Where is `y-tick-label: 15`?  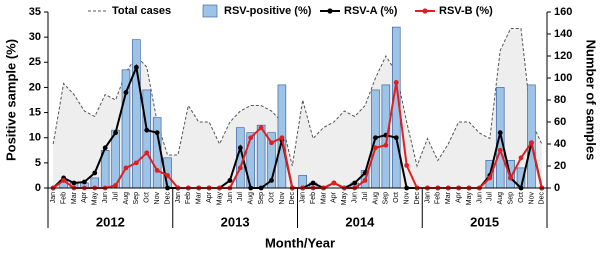 y-tick-label: 15 is located at coordinates (35, 112).